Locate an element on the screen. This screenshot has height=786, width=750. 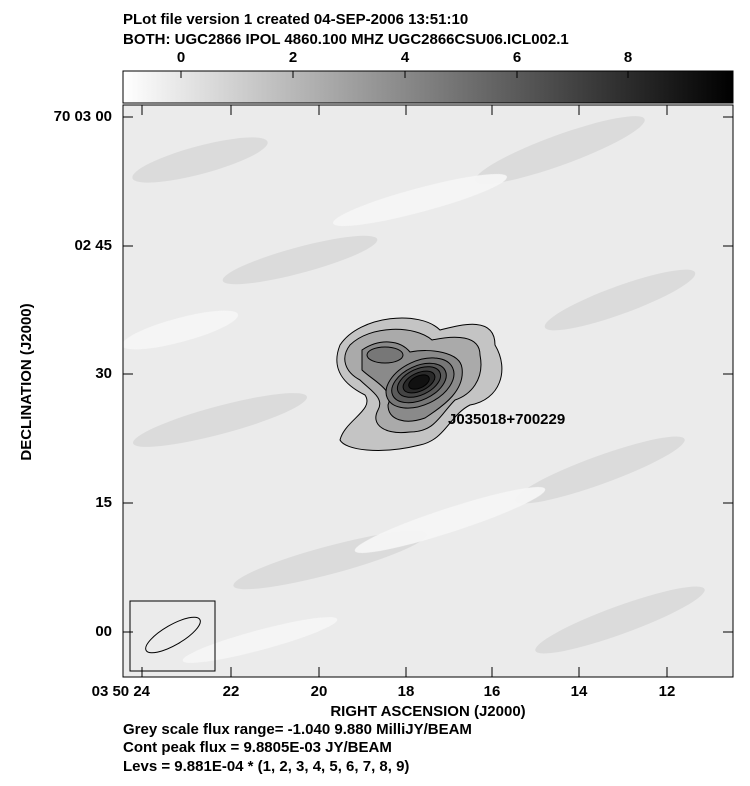
y-tick-label: 15 is located at coordinates (103, 502).